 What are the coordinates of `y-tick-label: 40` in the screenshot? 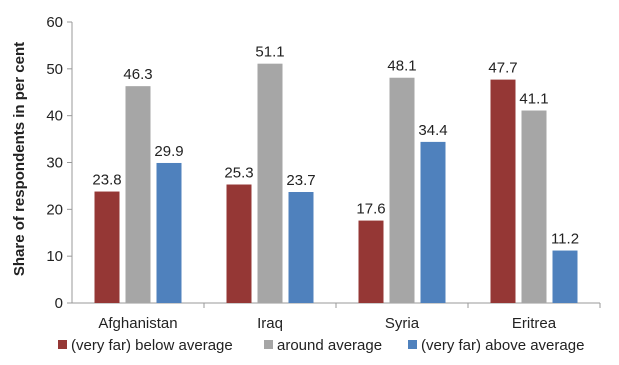 It's located at (54, 116).